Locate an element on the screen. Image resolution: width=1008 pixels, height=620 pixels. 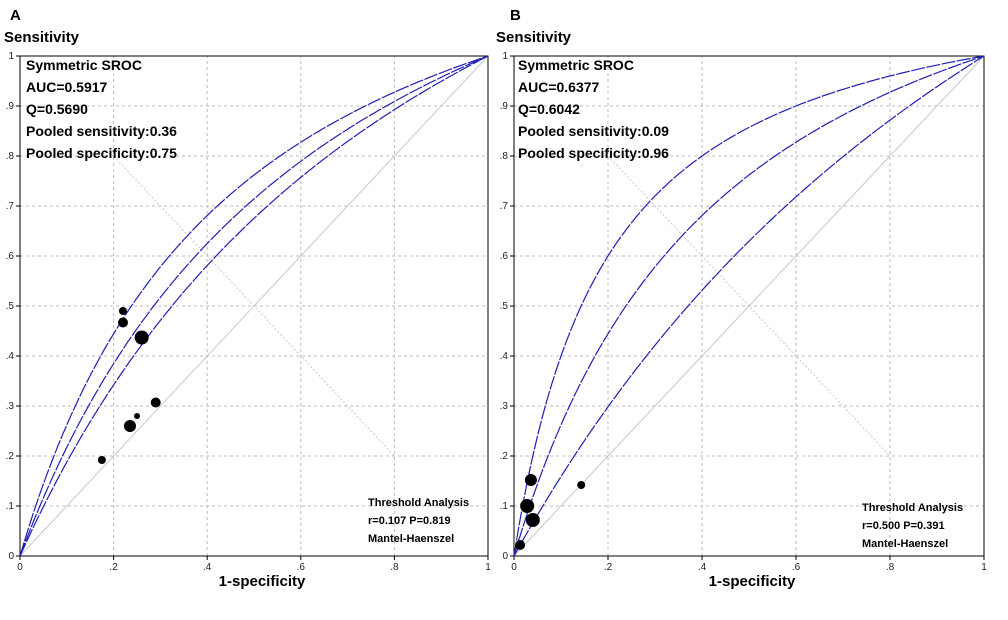
stat-text: Pooled specificity:0.96 is located at coordinates (593, 153).